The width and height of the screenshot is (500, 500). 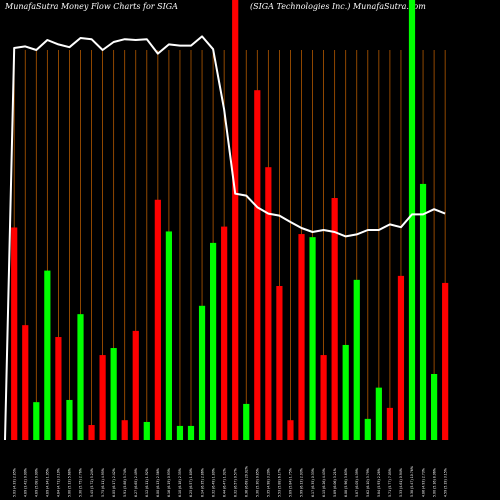 What do you see at coordinates (445, 482) in the screenshot?
I see `x-tick-label: 4.59 (5.19) 3.15%` at bounding box center [445, 482].